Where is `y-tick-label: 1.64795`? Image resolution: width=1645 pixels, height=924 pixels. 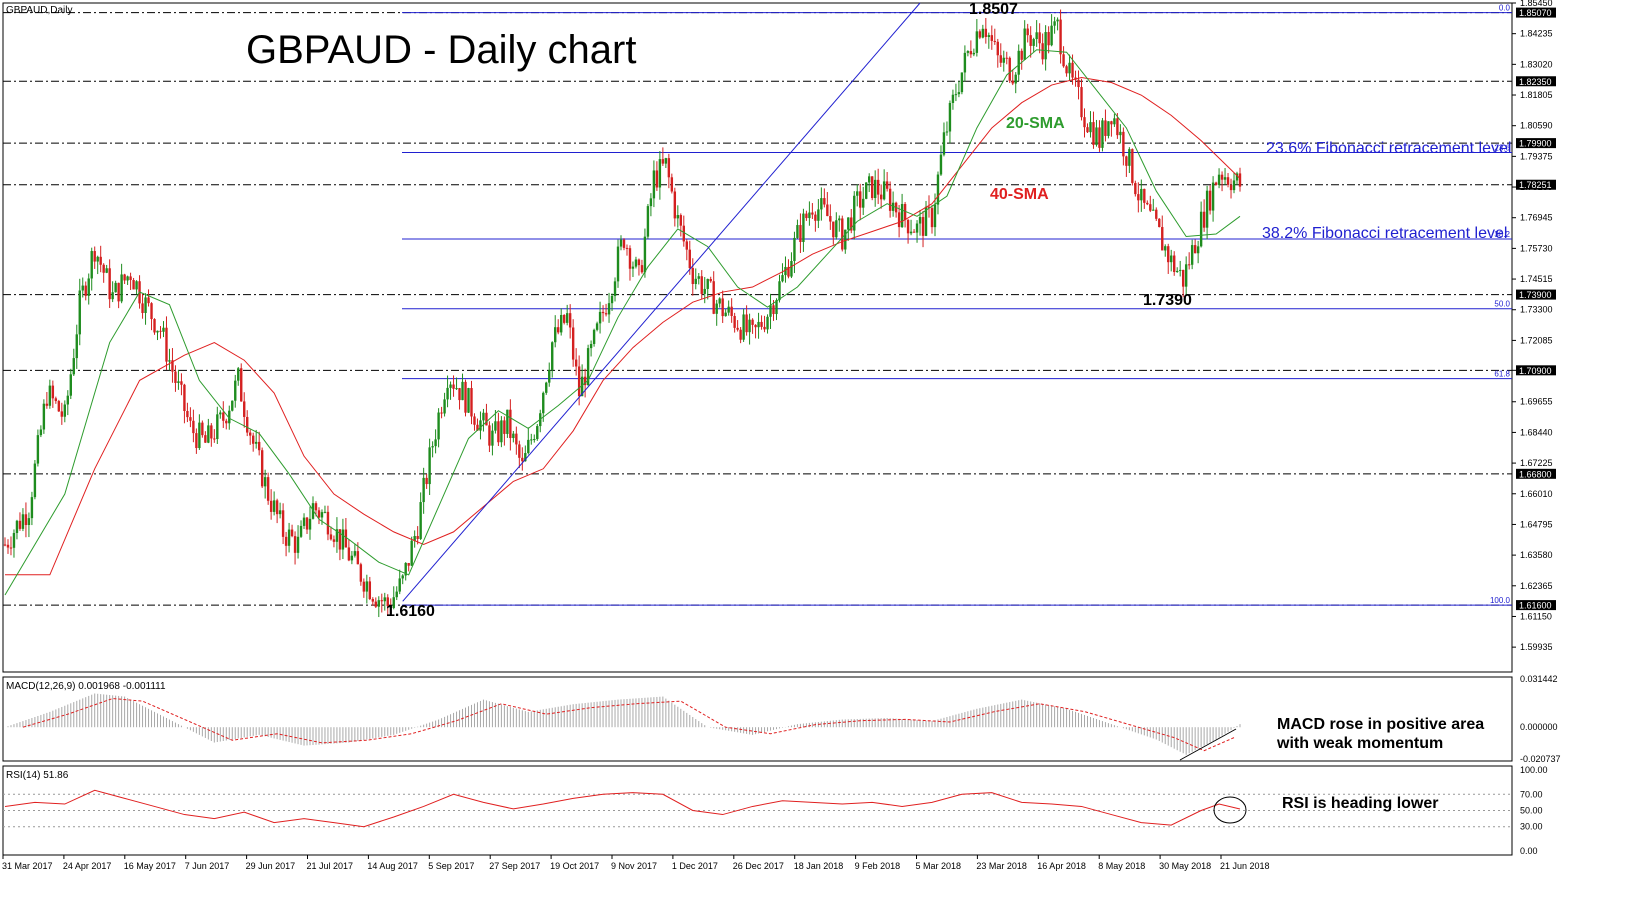 y-tick-label: 1.64795 is located at coordinates (1536, 524).